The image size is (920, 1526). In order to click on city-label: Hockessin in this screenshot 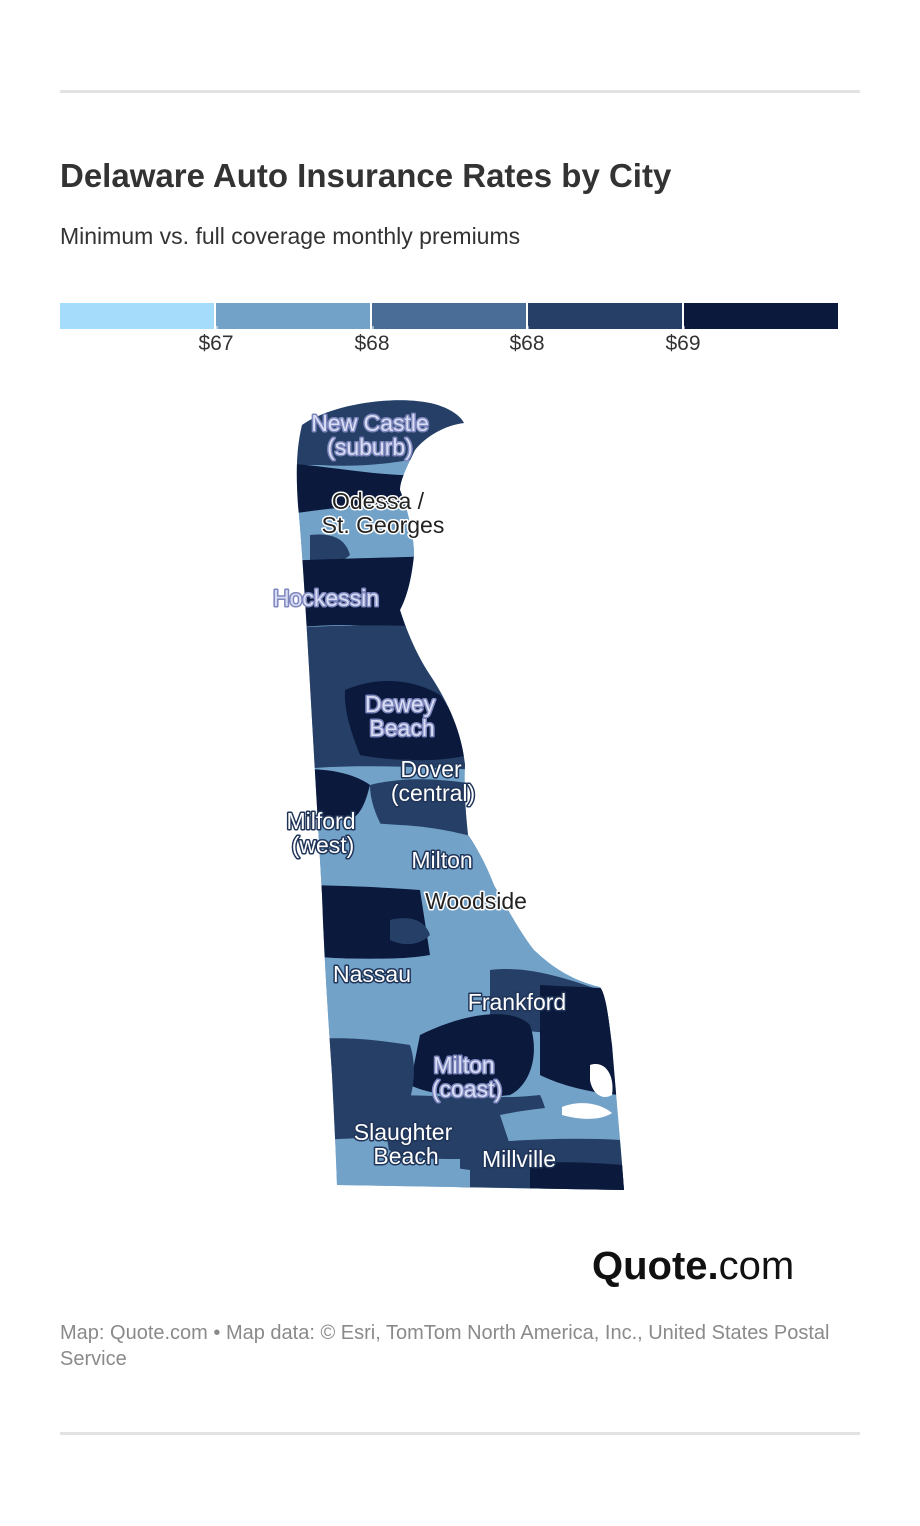, I will do `click(326, 598)`.